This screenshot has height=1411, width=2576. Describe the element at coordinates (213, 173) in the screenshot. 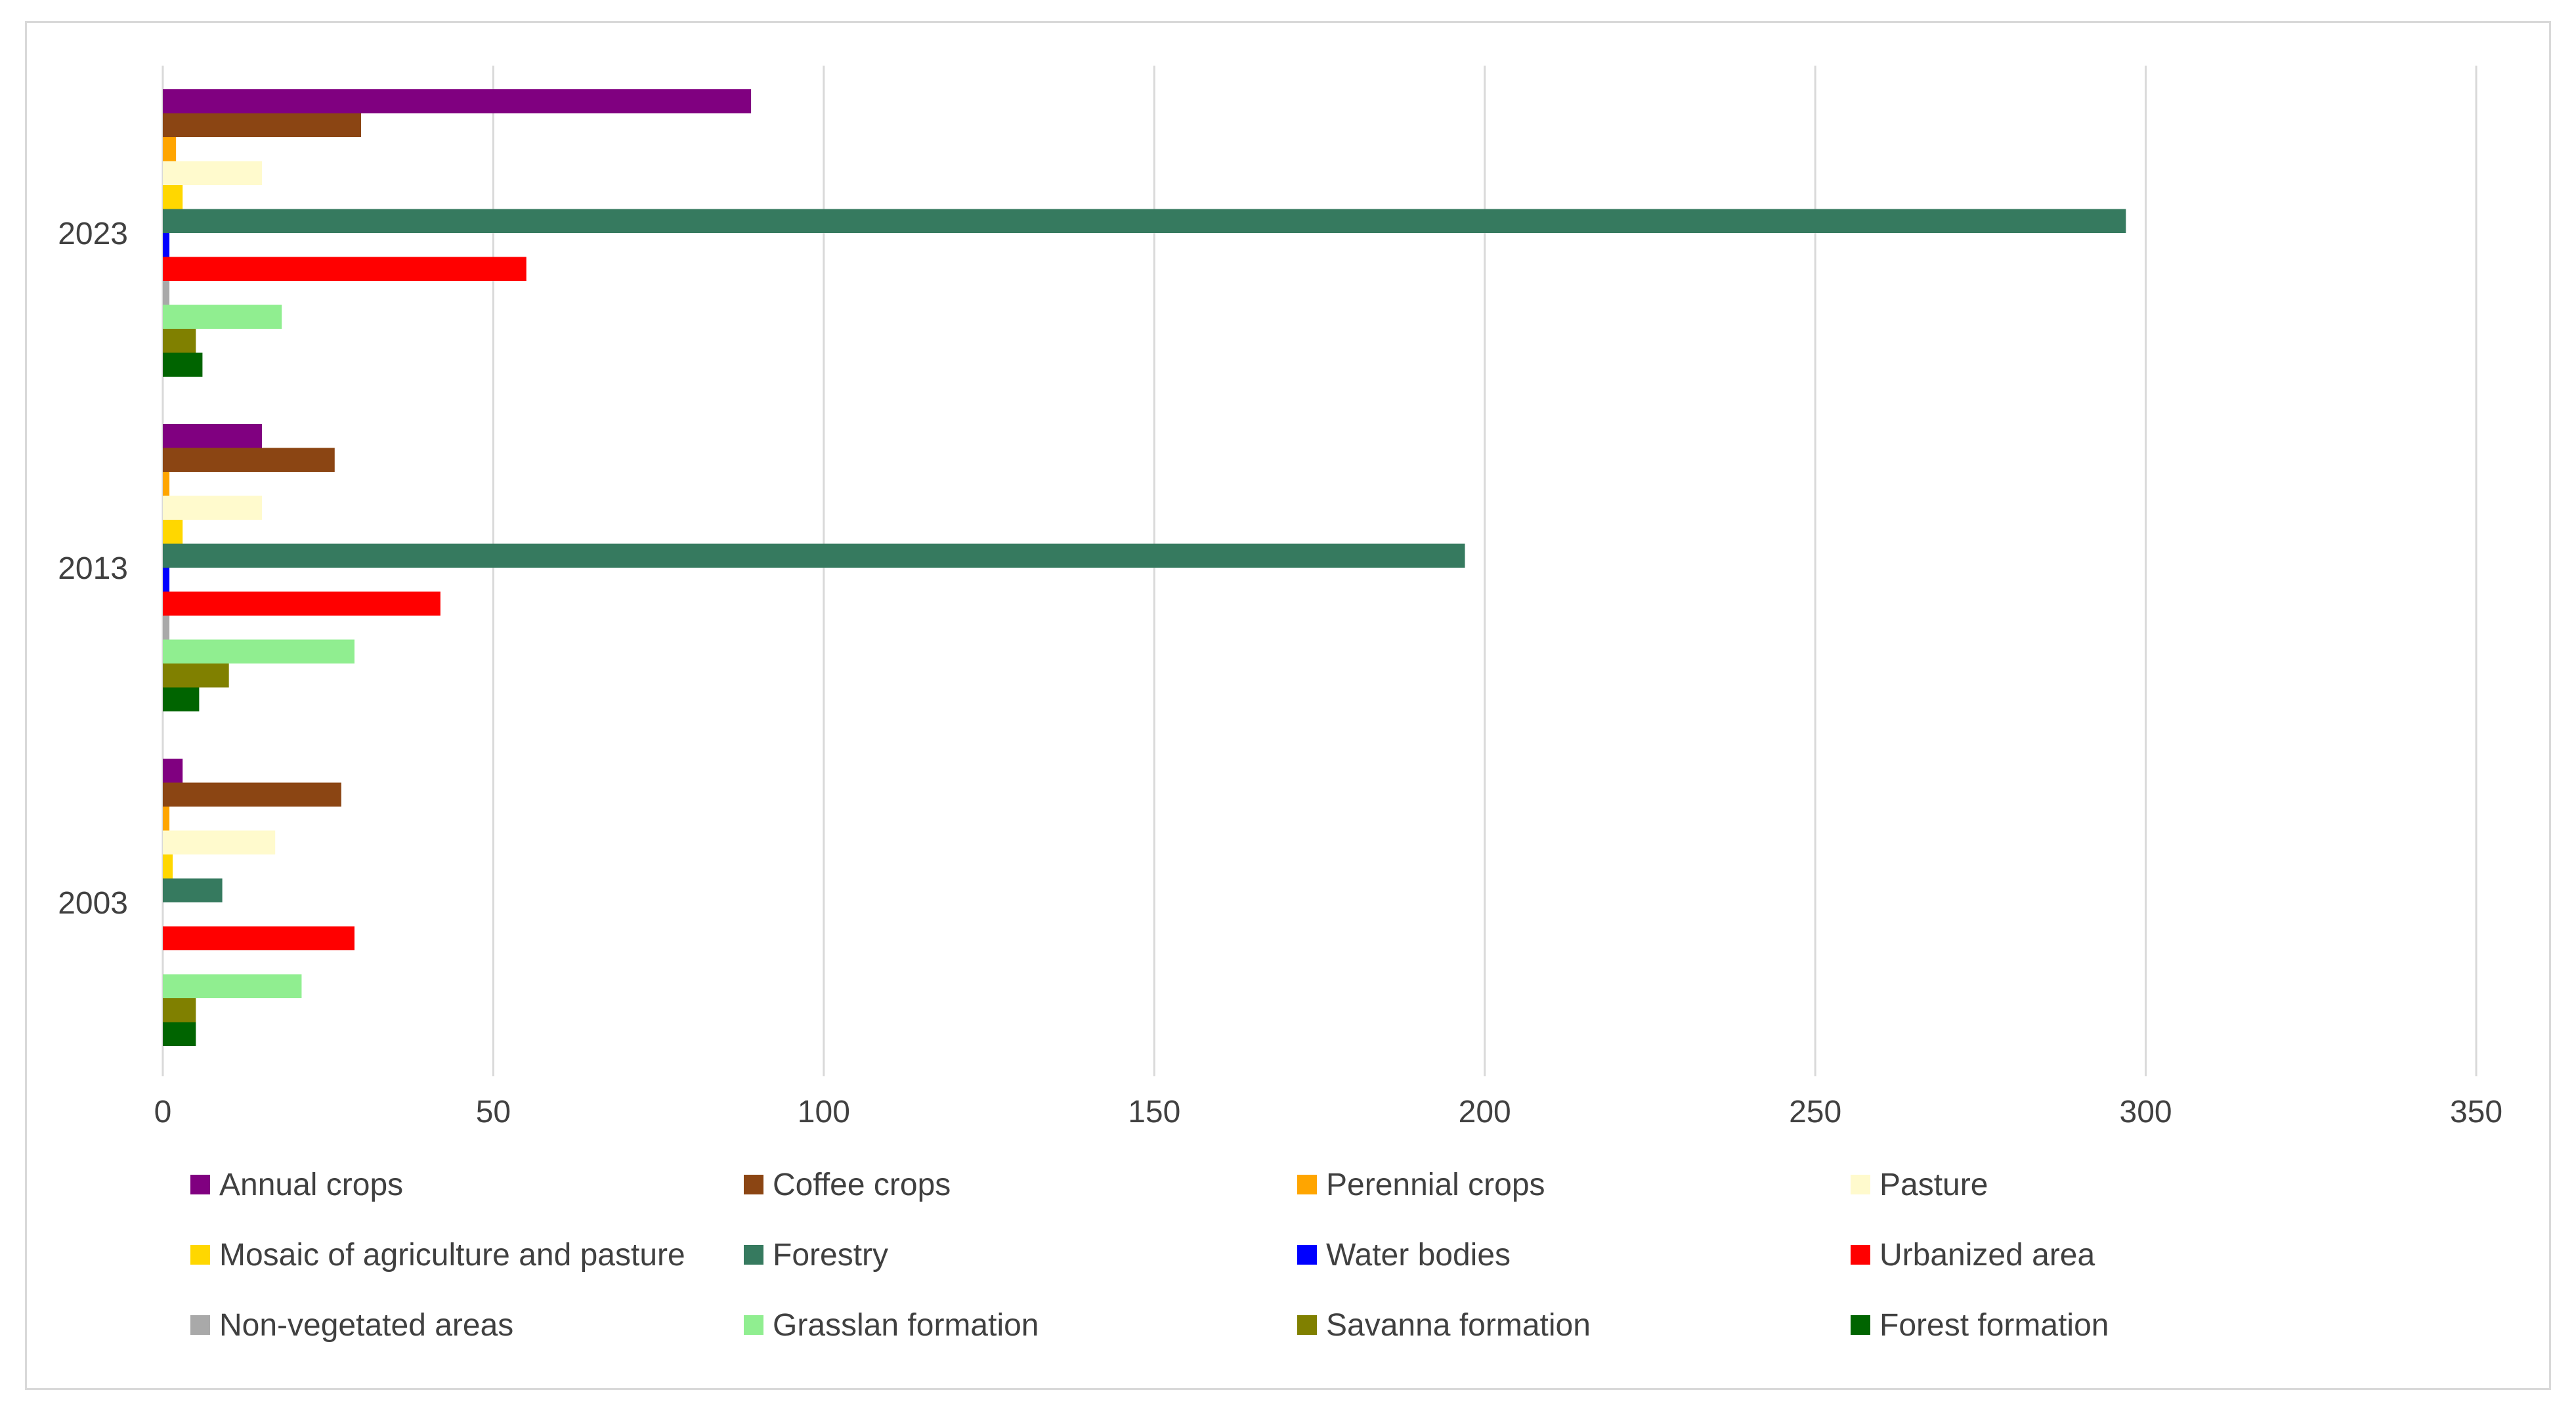

I see `bar-pasture-2023` at that location.